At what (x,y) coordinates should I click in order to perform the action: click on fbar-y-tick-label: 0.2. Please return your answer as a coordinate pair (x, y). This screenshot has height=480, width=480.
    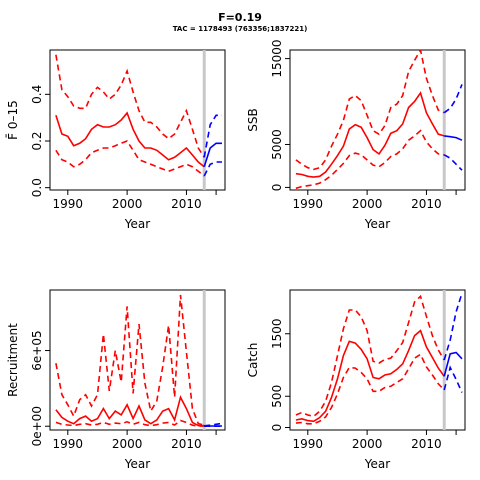
    Looking at the image, I should click on (37, 140).